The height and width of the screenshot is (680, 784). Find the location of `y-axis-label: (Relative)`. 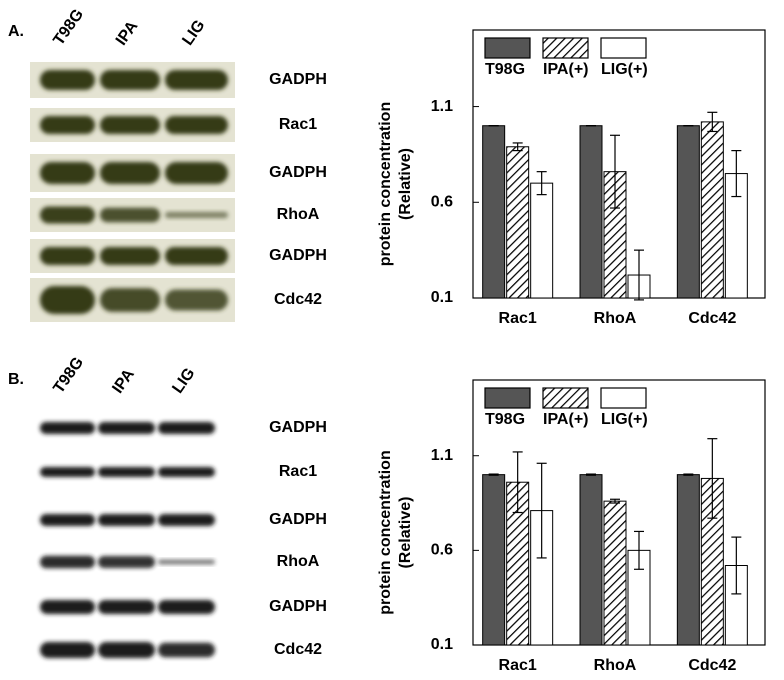

y-axis-label: (Relative) is located at coordinates (405, 184).